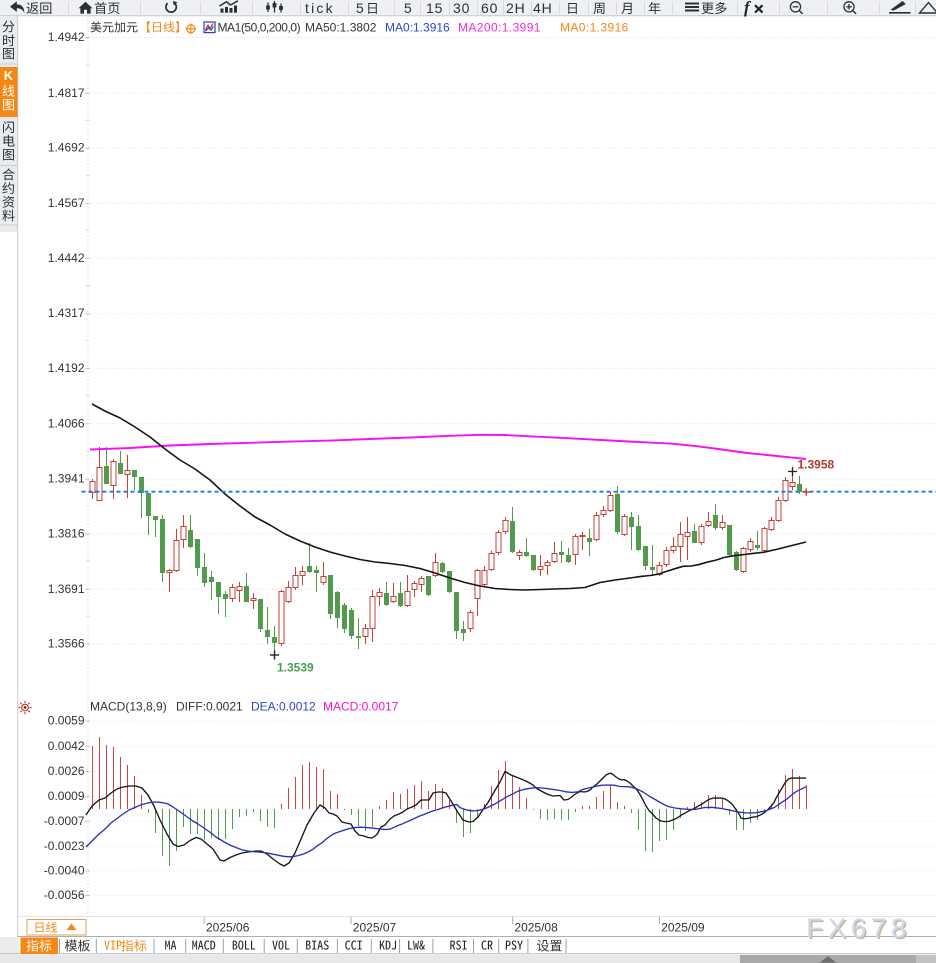 This screenshot has width=936, height=963. Describe the element at coordinates (66, 644) in the screenshot. I see `svg-text: 1.3566` at that location.